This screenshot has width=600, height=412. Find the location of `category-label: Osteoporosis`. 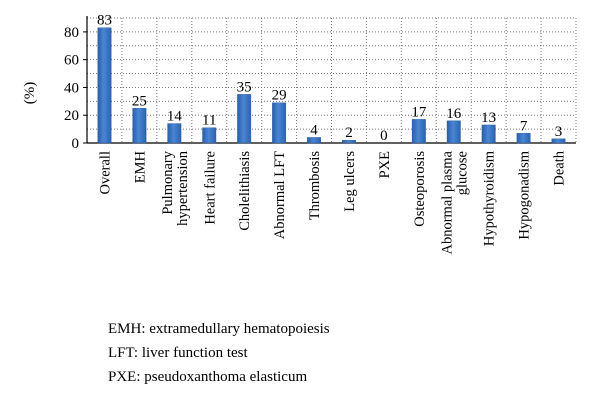

category-label: Osteoporosis is located at coordinates (420, 189).